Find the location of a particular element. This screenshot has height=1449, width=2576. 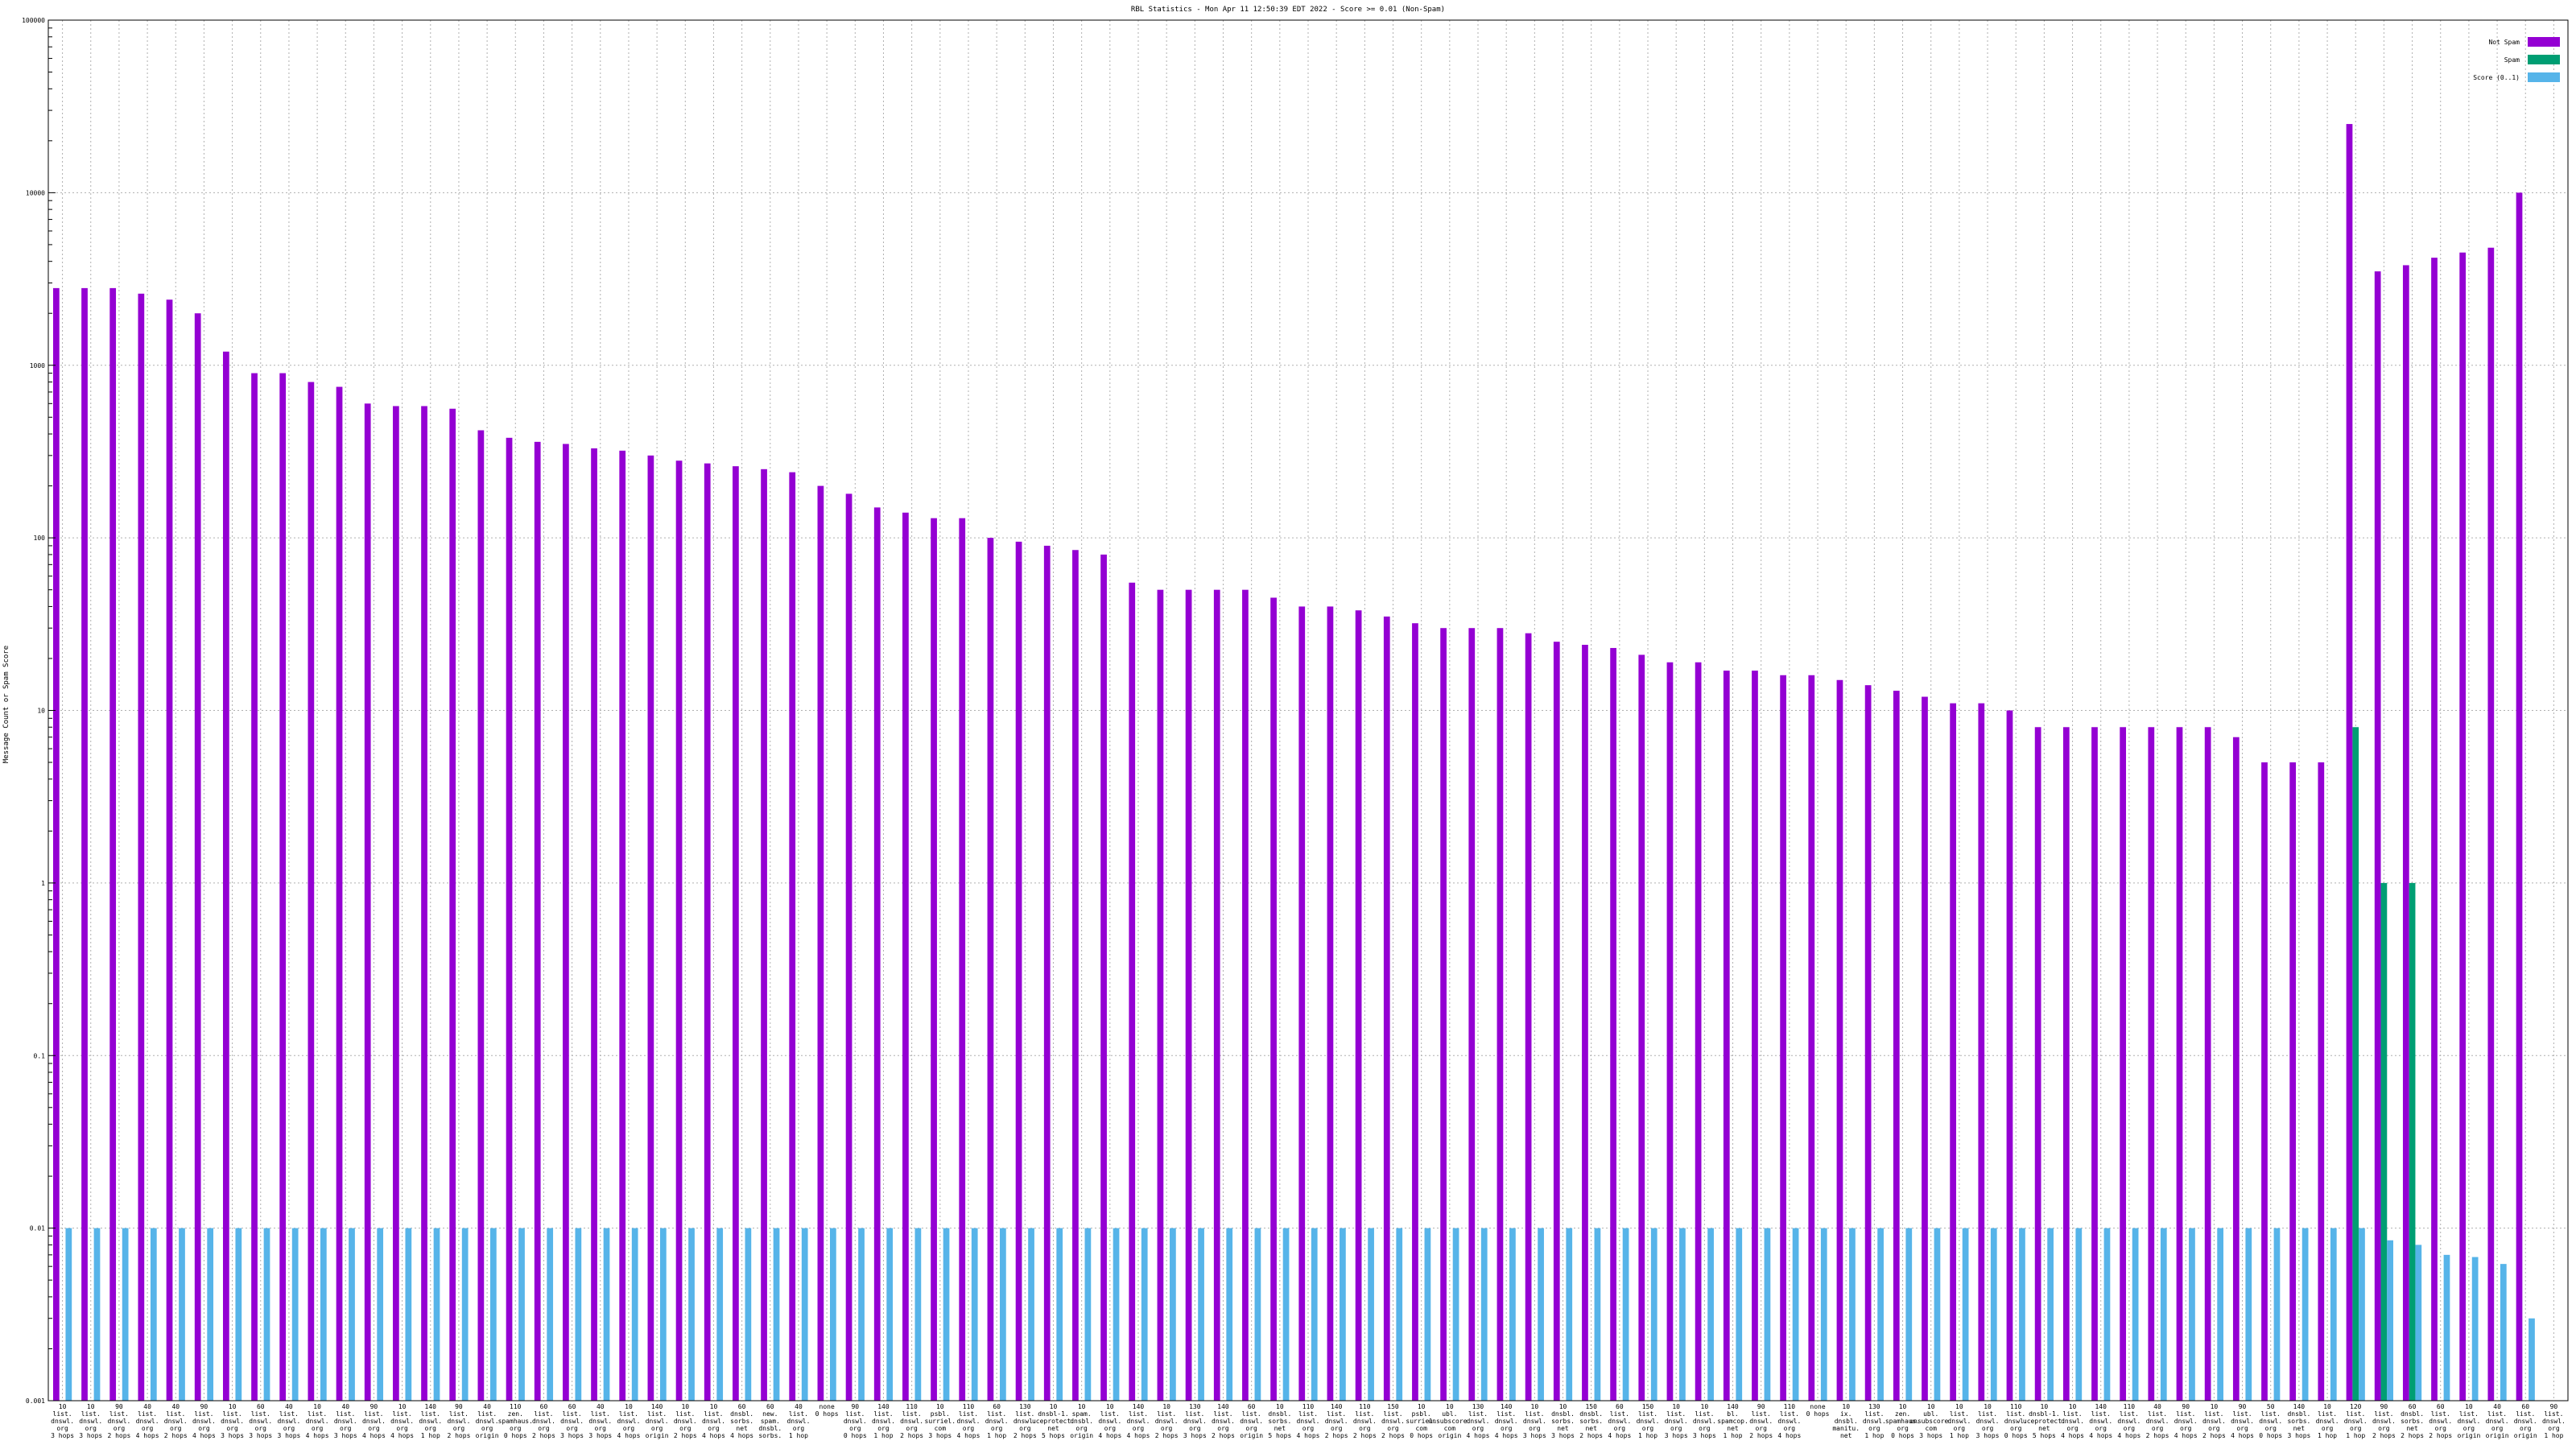

x-tick-label: 60 dnsbl. sorbs. net 4 hops is located at coordinates (741, 1421).